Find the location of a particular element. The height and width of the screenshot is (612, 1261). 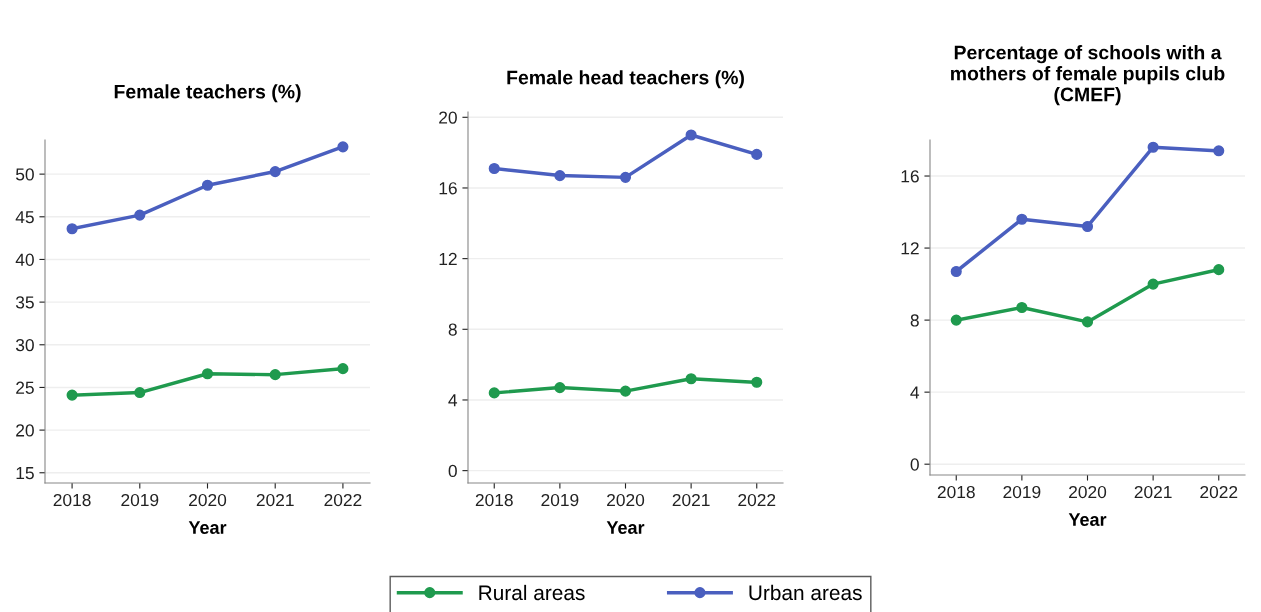

chart-title: Female teachers (%) is located at coordinates (207, 93).